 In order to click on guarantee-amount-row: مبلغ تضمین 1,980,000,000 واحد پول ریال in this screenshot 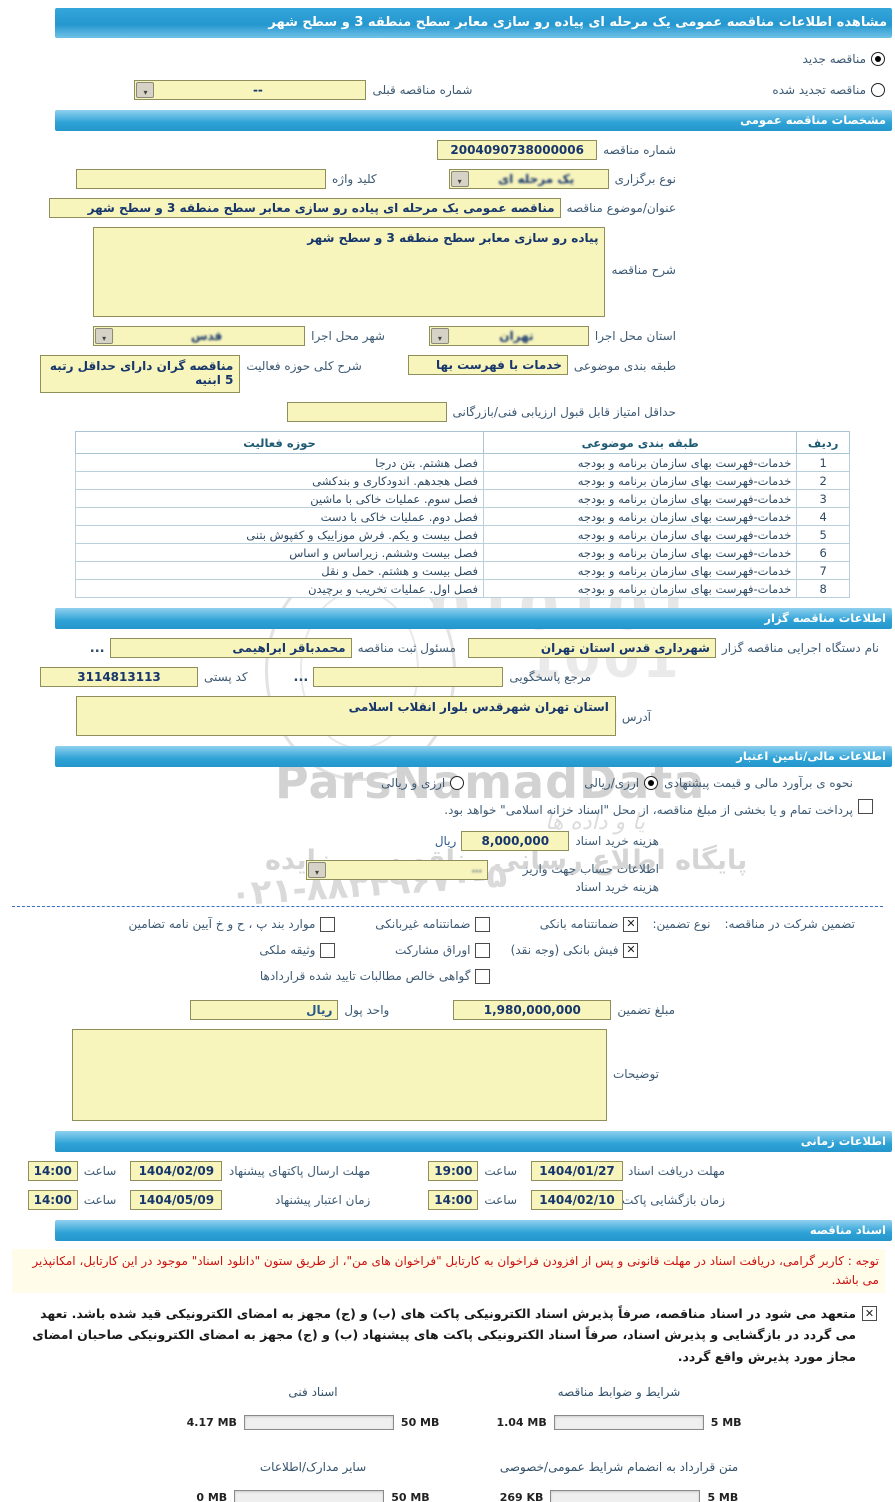, I will do `click(337, 1009)`.